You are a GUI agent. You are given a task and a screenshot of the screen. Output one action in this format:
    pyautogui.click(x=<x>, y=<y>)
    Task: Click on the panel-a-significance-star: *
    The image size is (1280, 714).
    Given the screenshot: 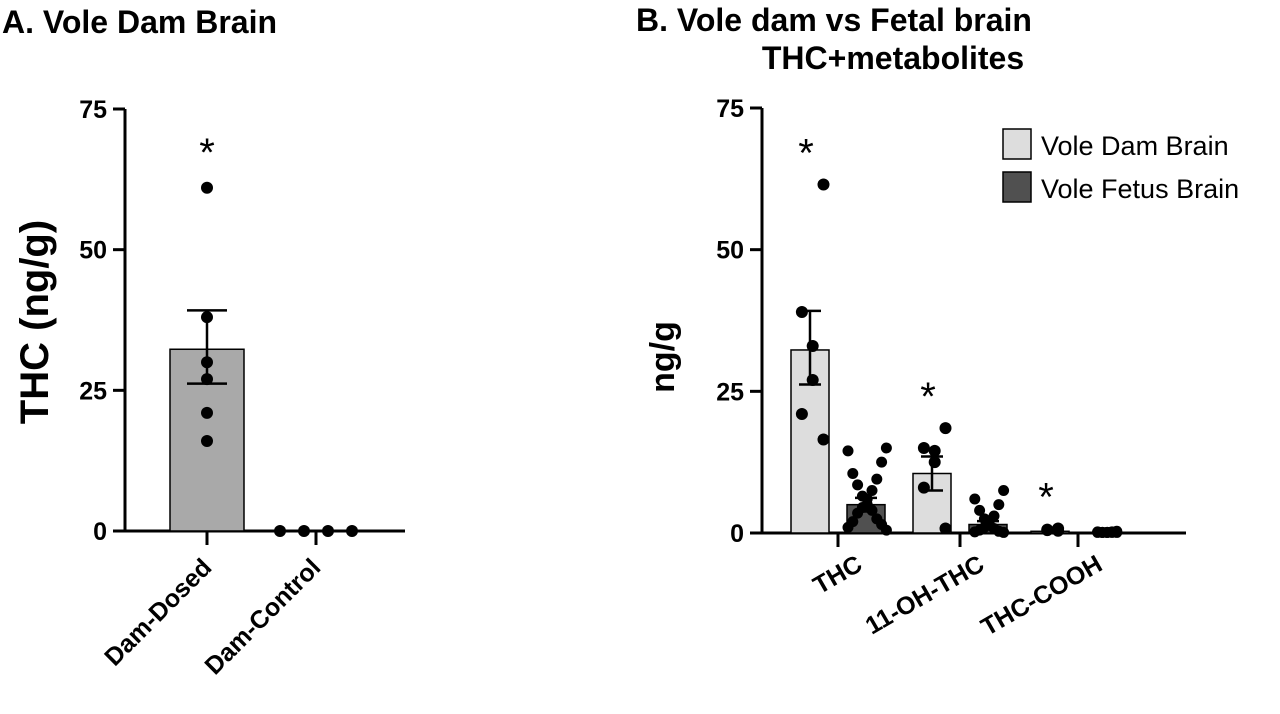 What is the action you would take?
    pyautogui.click(x=207, y=153)
    